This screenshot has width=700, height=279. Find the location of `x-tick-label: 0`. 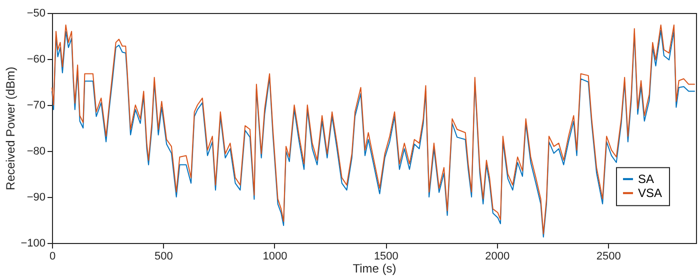

x-tick-label: 0 is located at coordinates (52, 256).